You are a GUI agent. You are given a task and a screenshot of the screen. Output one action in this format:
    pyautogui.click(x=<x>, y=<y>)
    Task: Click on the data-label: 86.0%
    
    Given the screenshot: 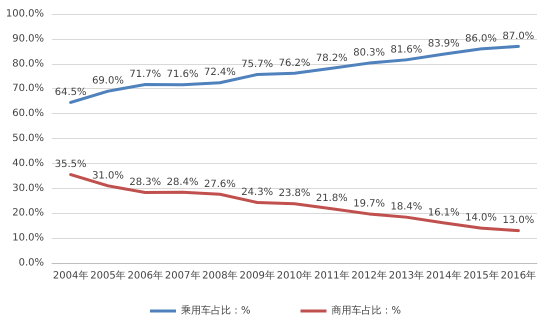 What is the action you would take?
    pyautogui.click(x=481, y=38)
    